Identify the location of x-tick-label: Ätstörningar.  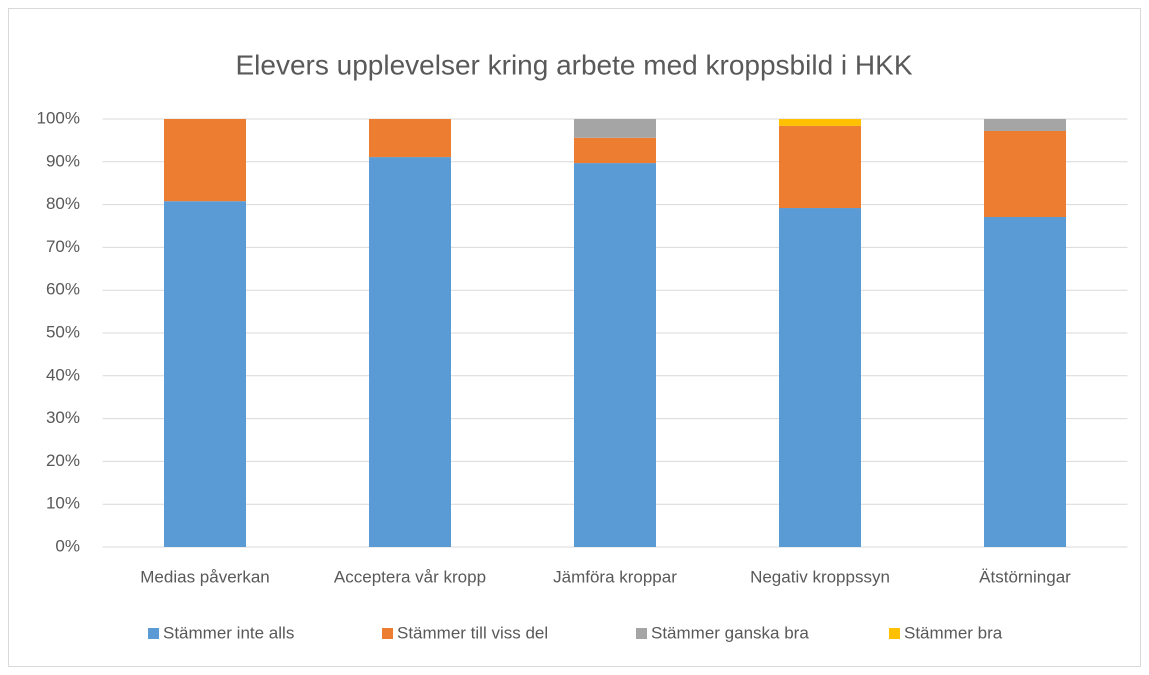
(1025, 576).